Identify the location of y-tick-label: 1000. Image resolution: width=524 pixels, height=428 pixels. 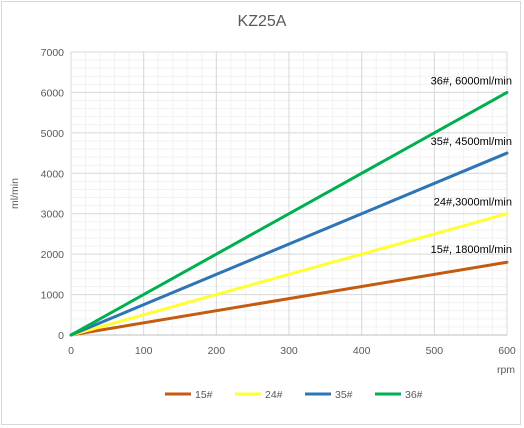
(53, 296).